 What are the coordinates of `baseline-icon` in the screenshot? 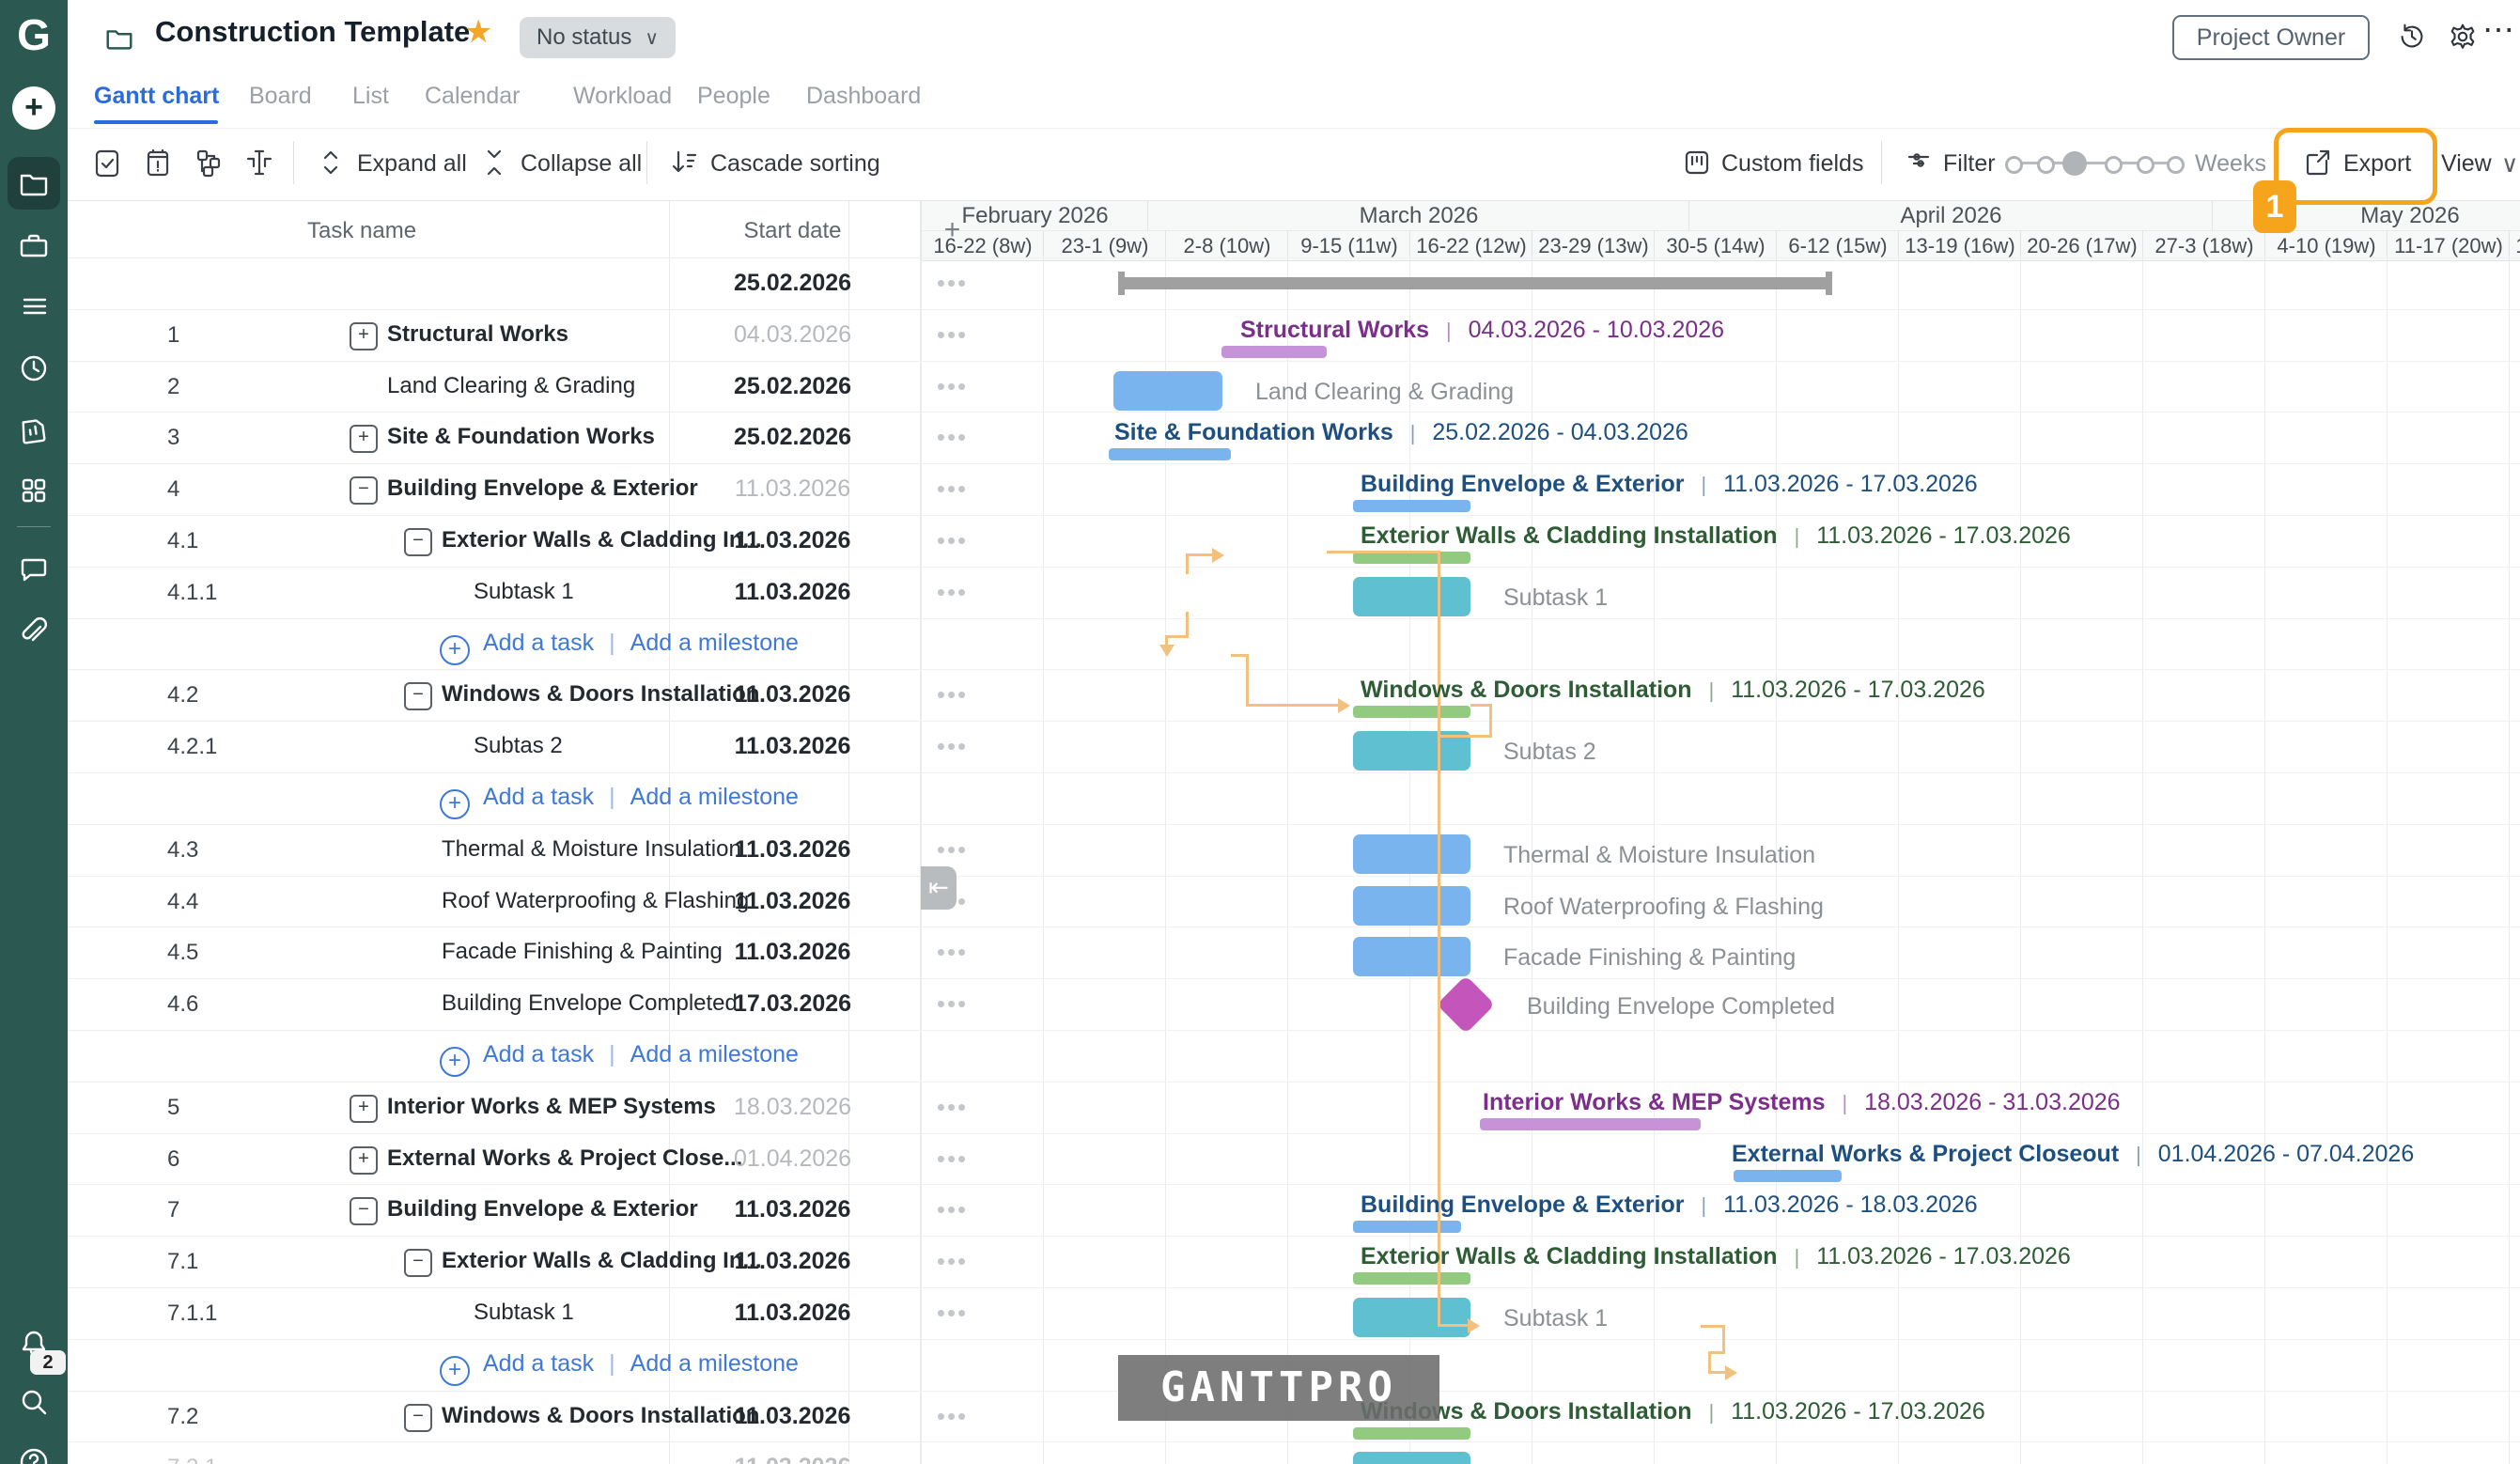 It's located at (259, 163).